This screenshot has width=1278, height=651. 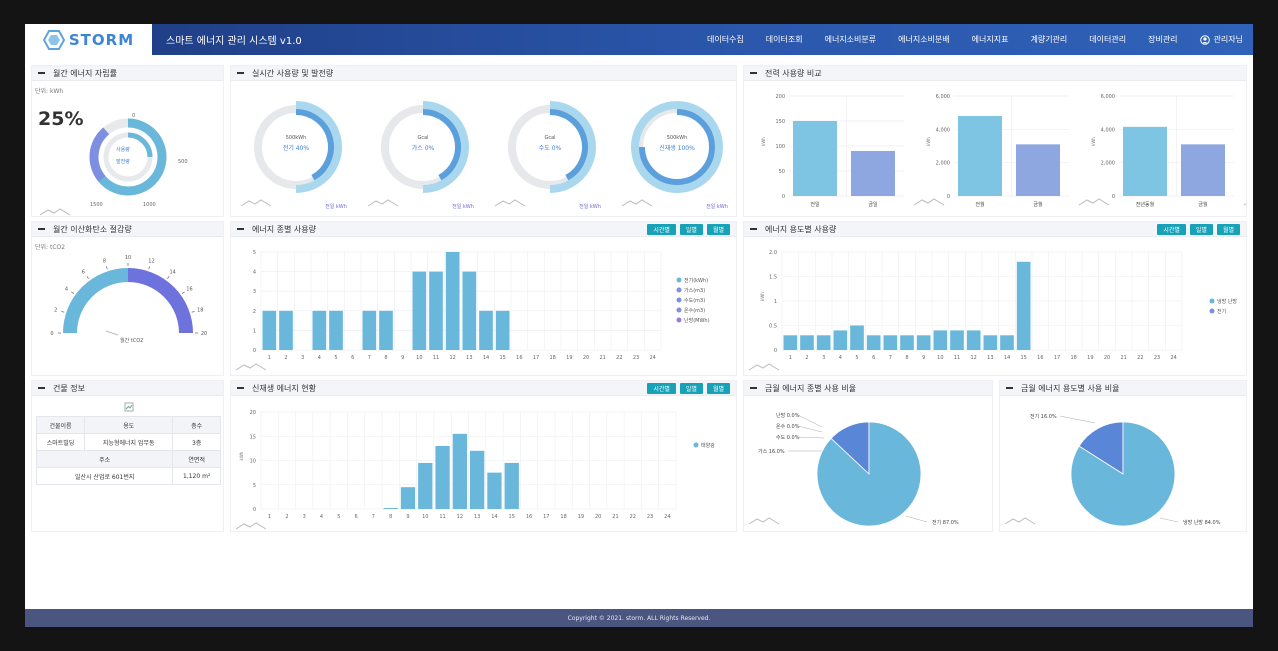 I want to click on user-label: 관리자님, so click(x=1228, y=39).